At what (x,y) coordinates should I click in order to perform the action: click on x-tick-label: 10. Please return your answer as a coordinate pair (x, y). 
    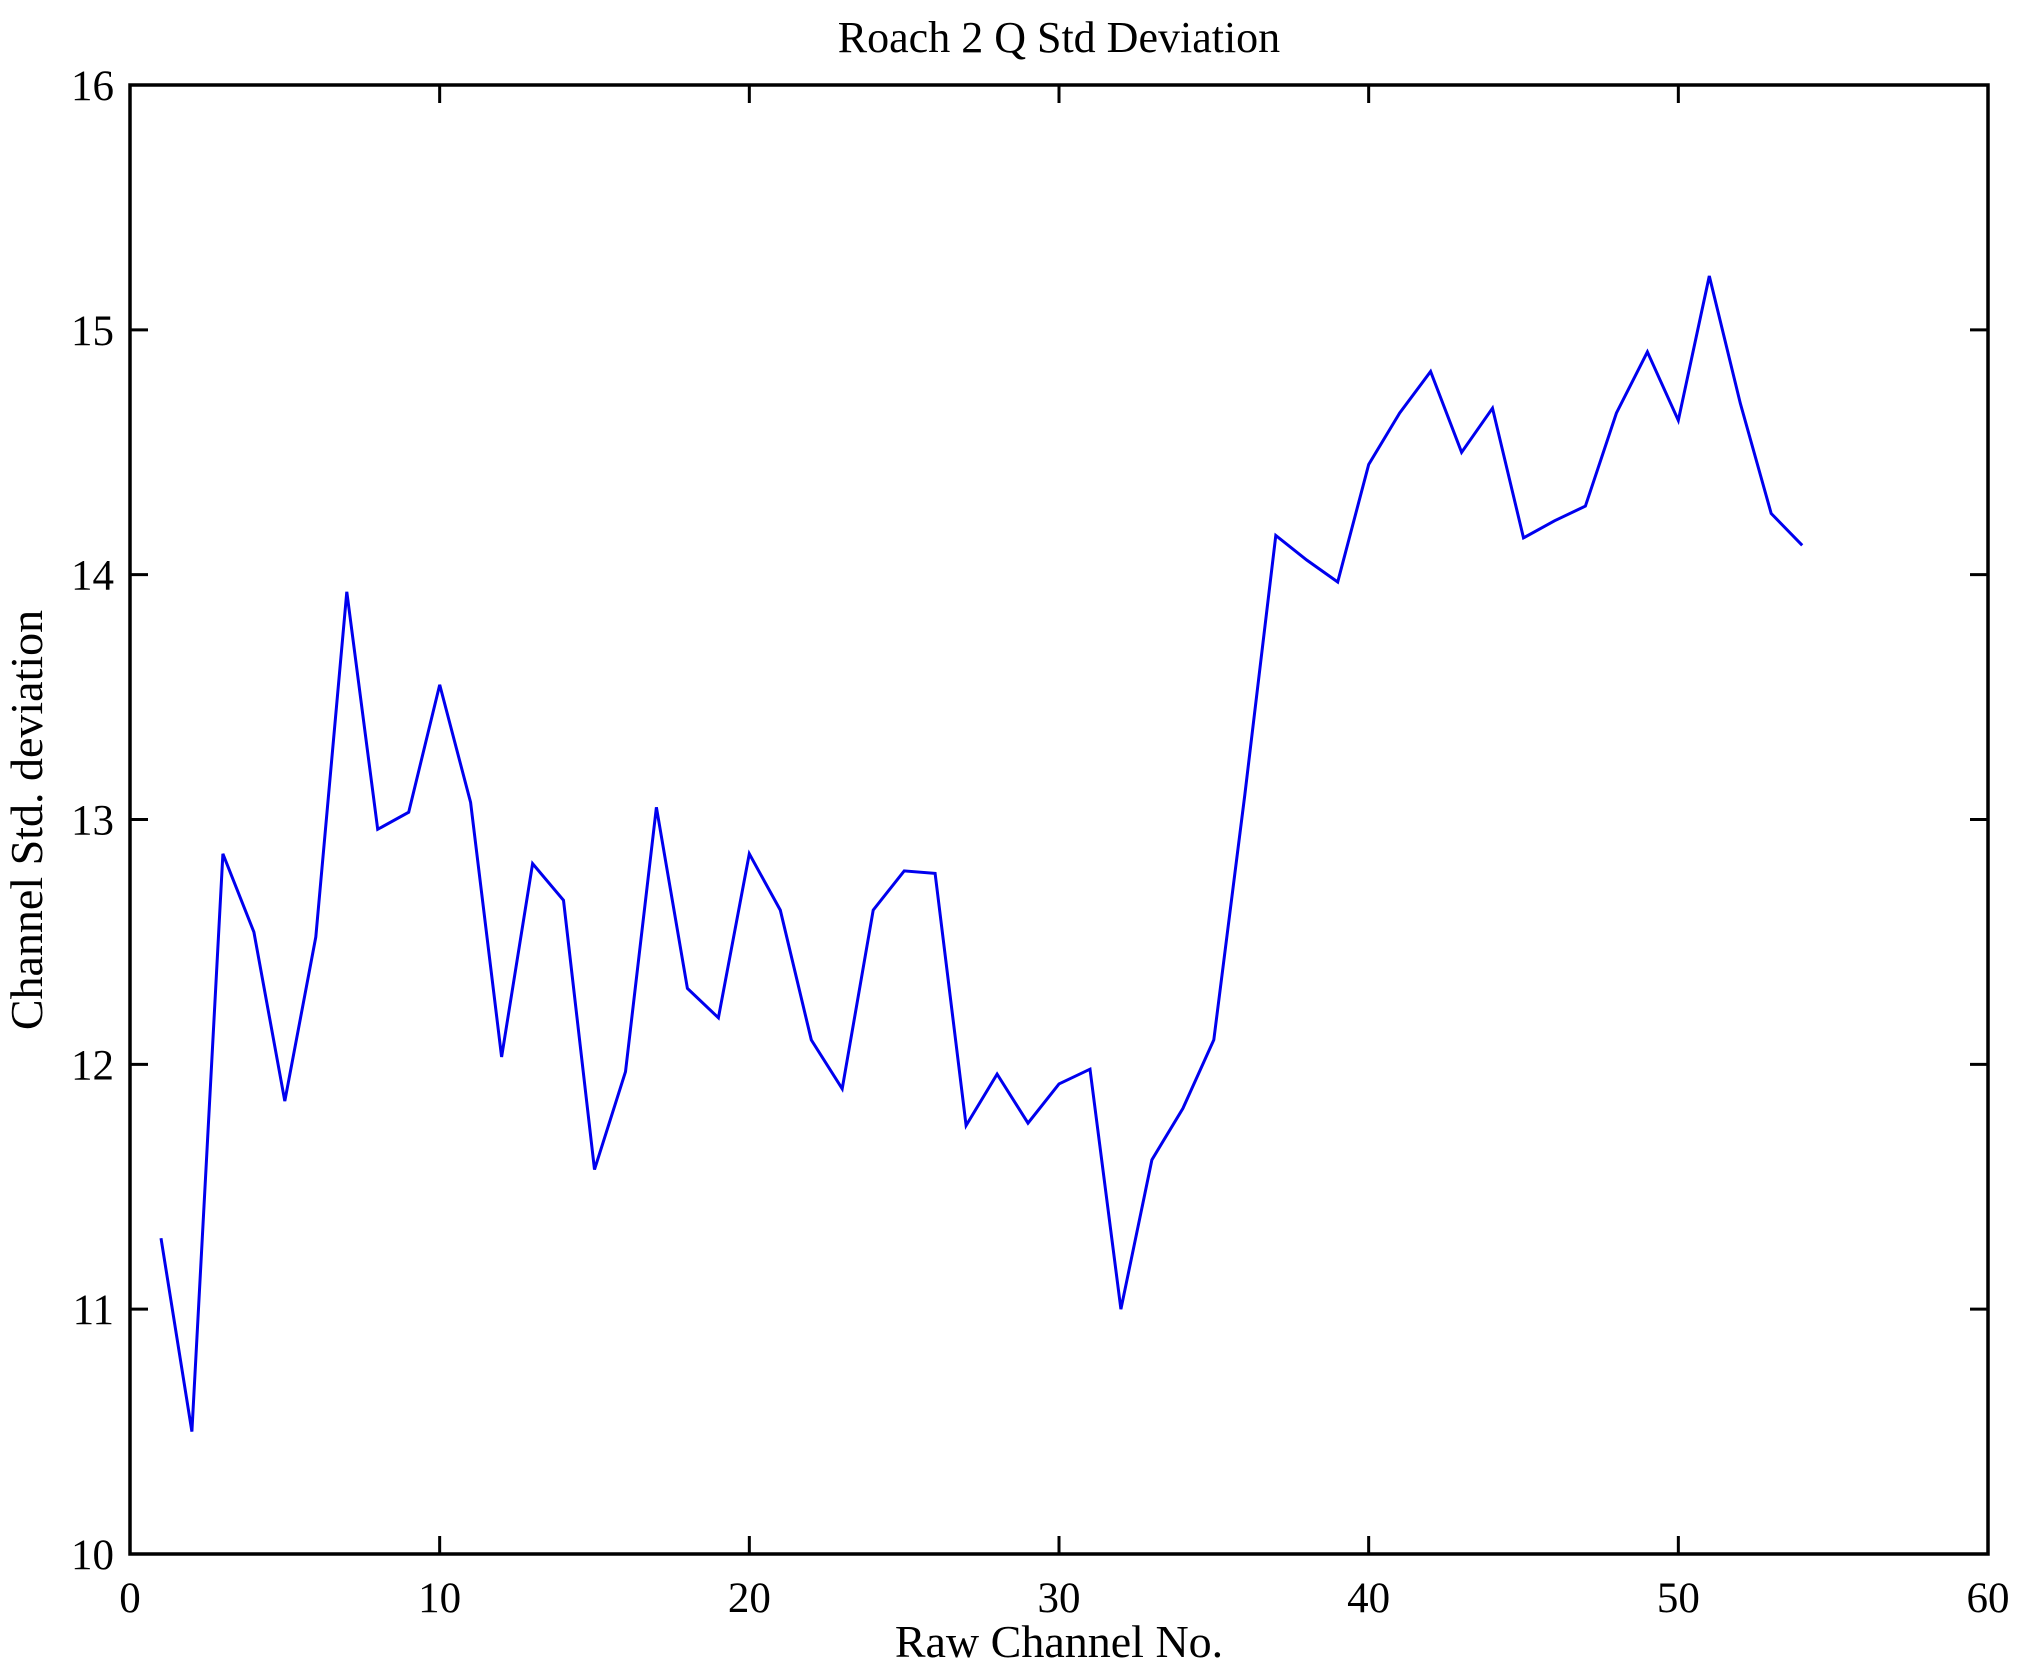
    Looking at the image, I should click on (439, 1598).